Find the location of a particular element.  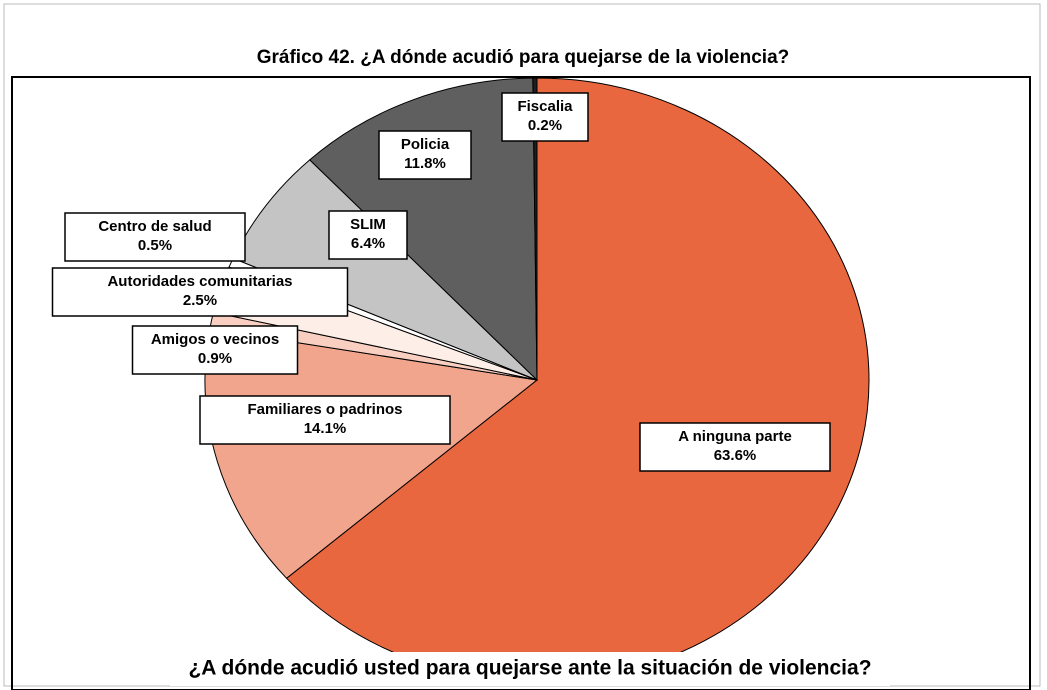

category-label: A ninguna parte is located at coordinates (735, 436).